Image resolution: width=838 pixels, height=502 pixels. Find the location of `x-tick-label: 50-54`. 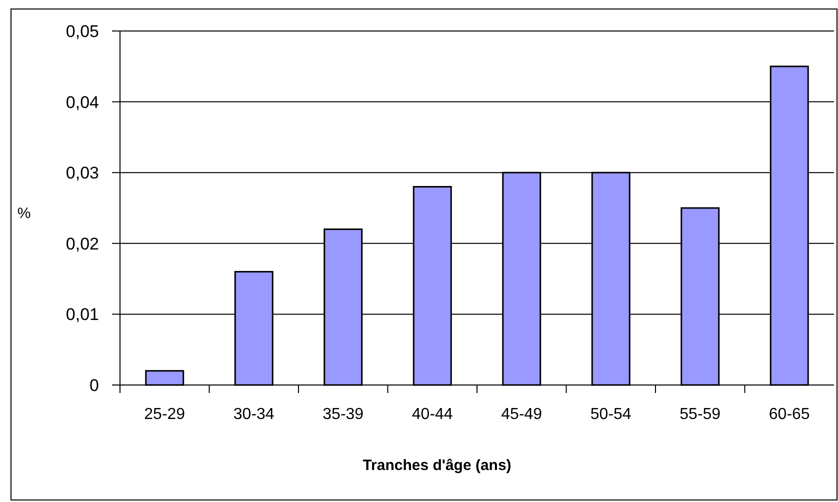

x-tick-label: 50-54 is located at coordinates (611, 414).